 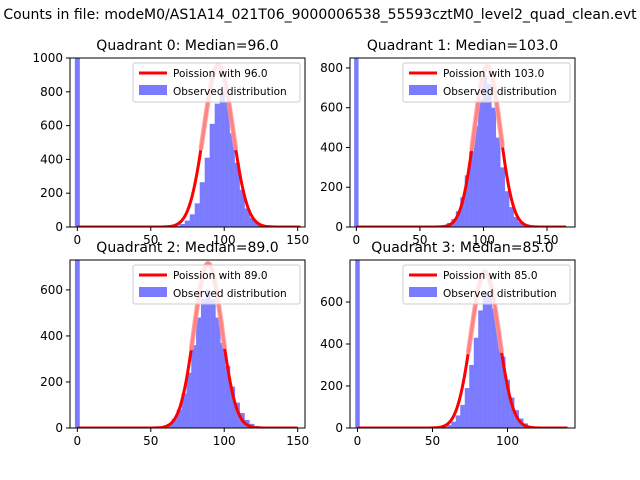 I want to click on legend-line-label: Poission with 96.0, so click(x=220, y=74).